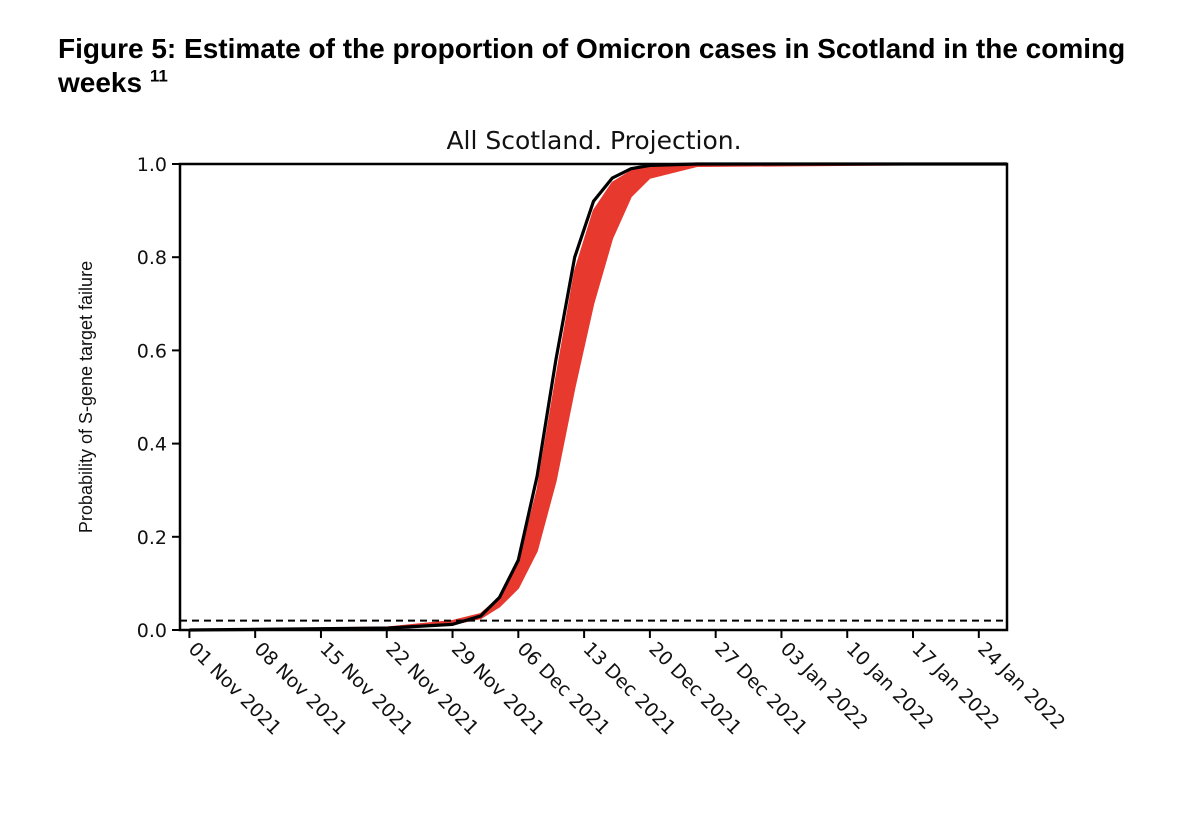 The height and width of the screenshot is (818, 1200). What do you see at coordinates (152, 538) in the screenshot?
I see `y-tick-label: 0.2` at bounding box center [152, 538].